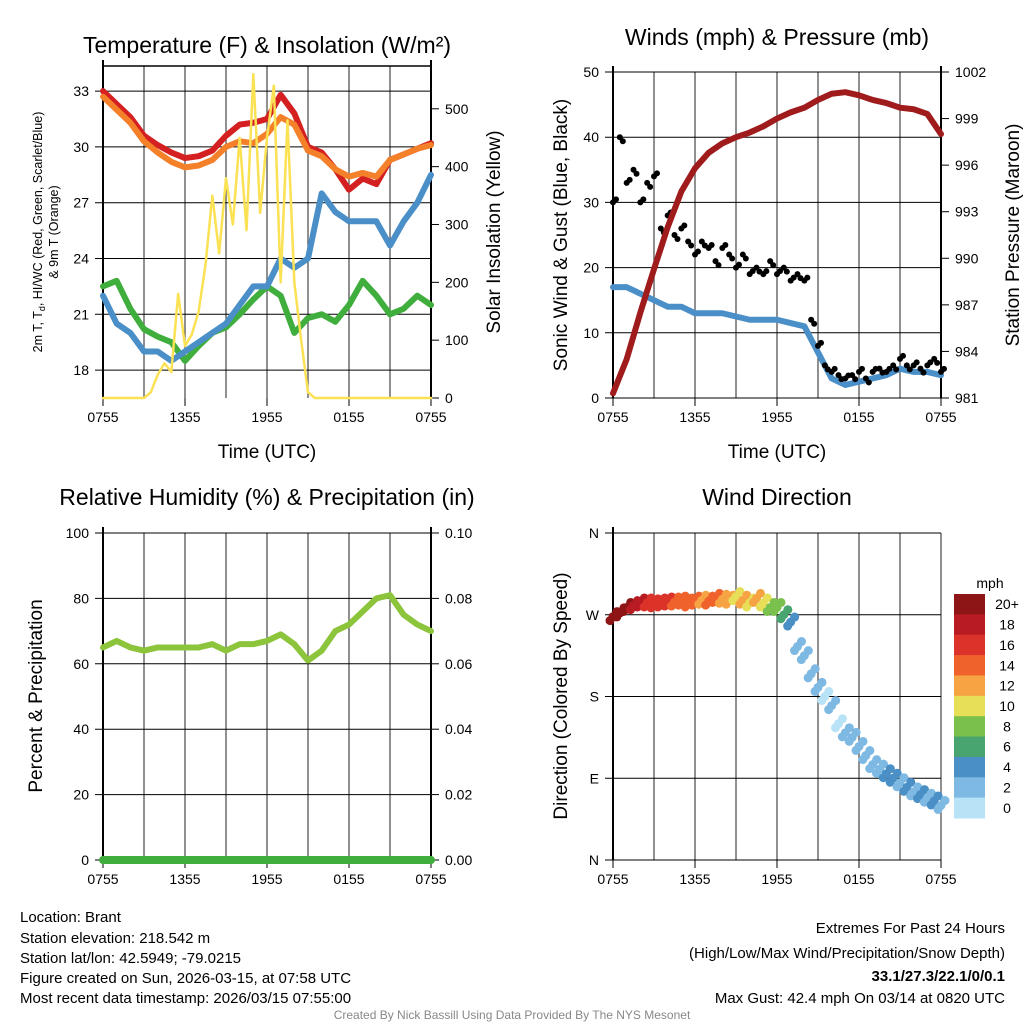 Image resolution: width=1024 pixels, height=1024 pixels. Describe the element at coordinates (458, 664) in the screenshot. I see `y2-tick-label: 0.06` at that location.